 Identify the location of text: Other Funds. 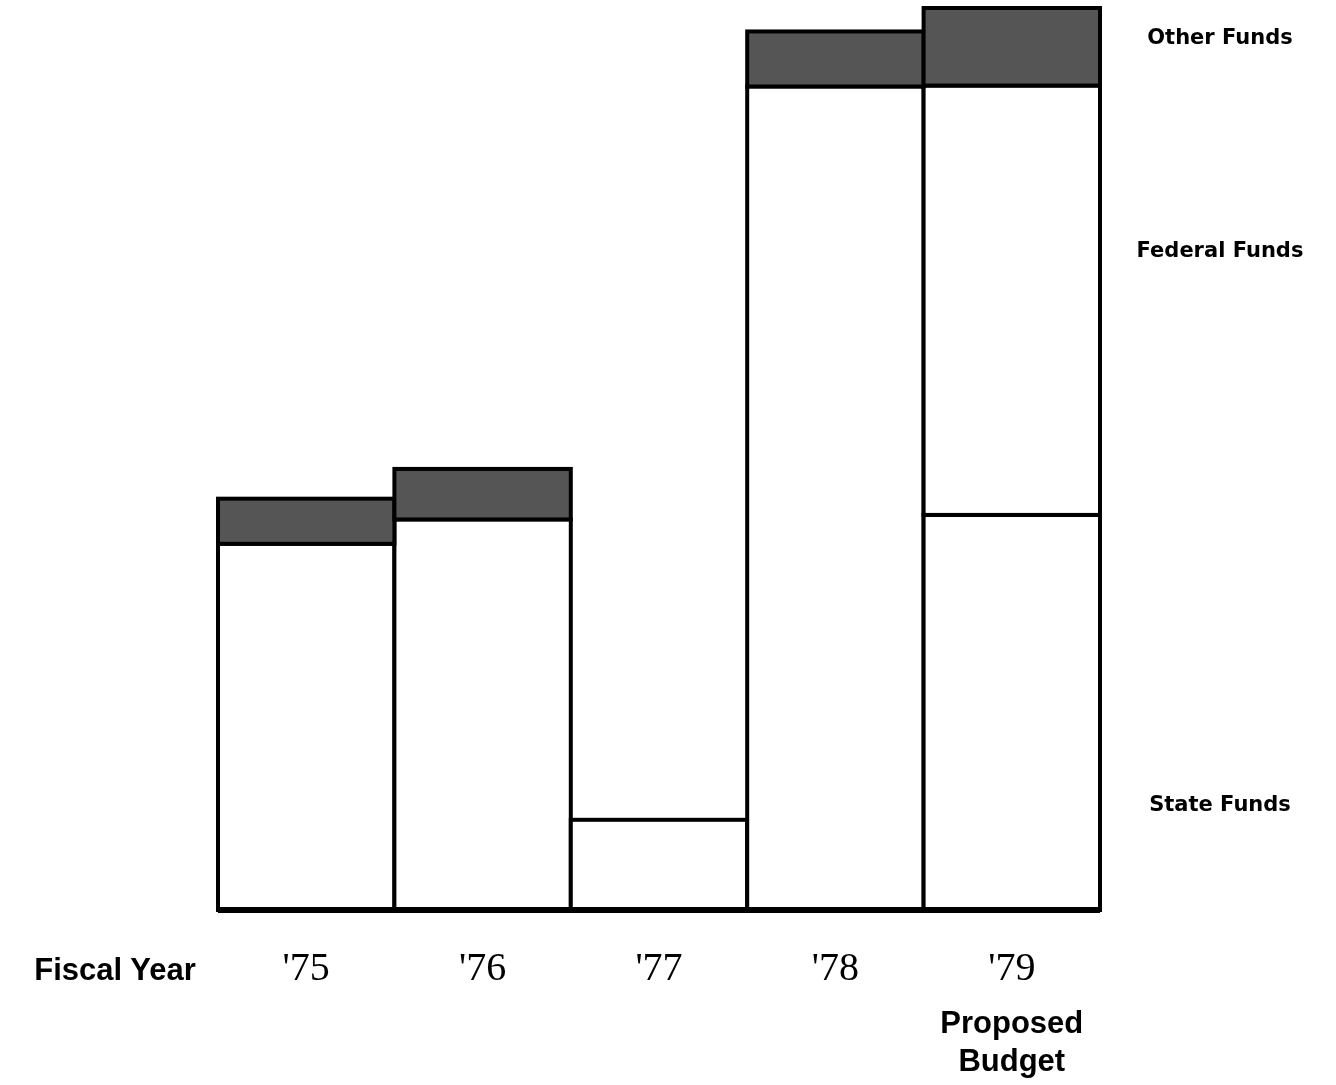
(1220, 37).